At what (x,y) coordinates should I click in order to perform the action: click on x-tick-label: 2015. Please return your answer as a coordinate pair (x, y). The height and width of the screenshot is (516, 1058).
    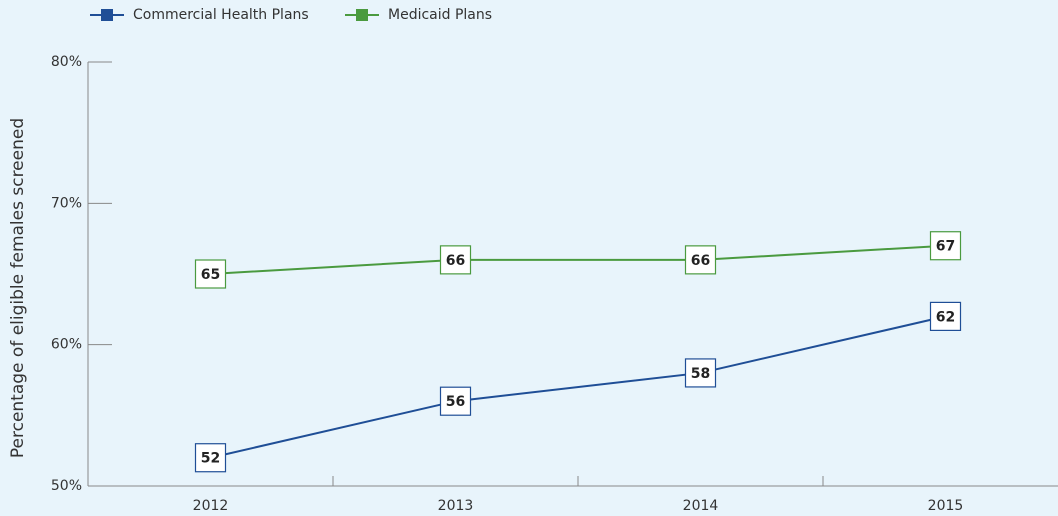
    Looking at the image, I should click on (946, 506).